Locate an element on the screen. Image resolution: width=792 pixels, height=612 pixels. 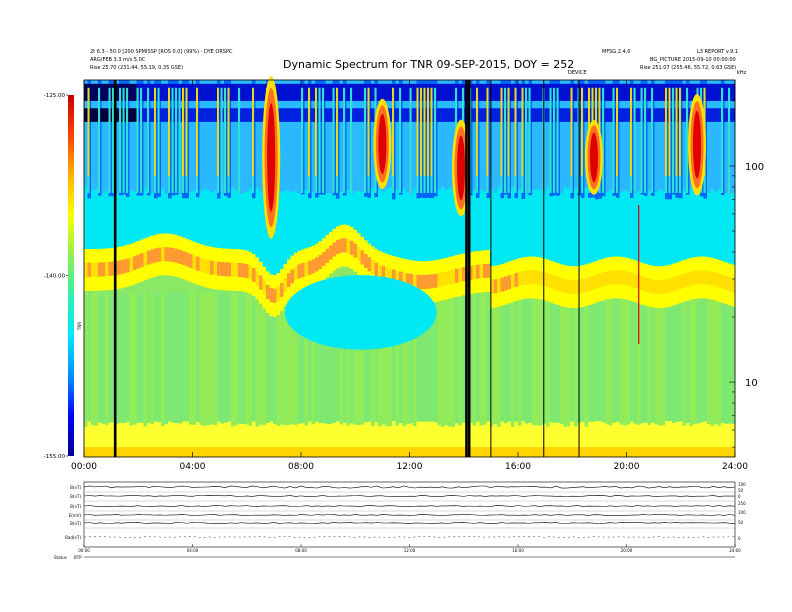
x-tick-label: 16:00 is located at coordinates (518, 467).